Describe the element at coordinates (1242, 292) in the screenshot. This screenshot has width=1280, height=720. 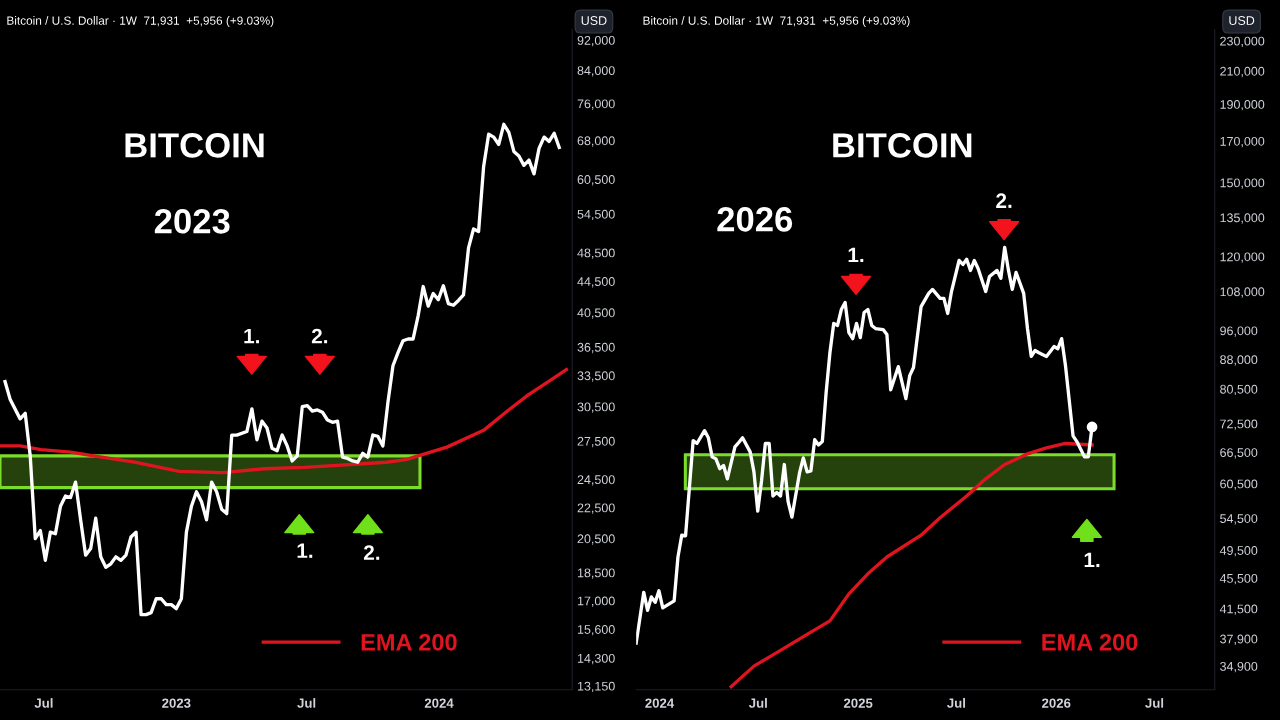
I see `y-tick-label: 108,000` at that location.